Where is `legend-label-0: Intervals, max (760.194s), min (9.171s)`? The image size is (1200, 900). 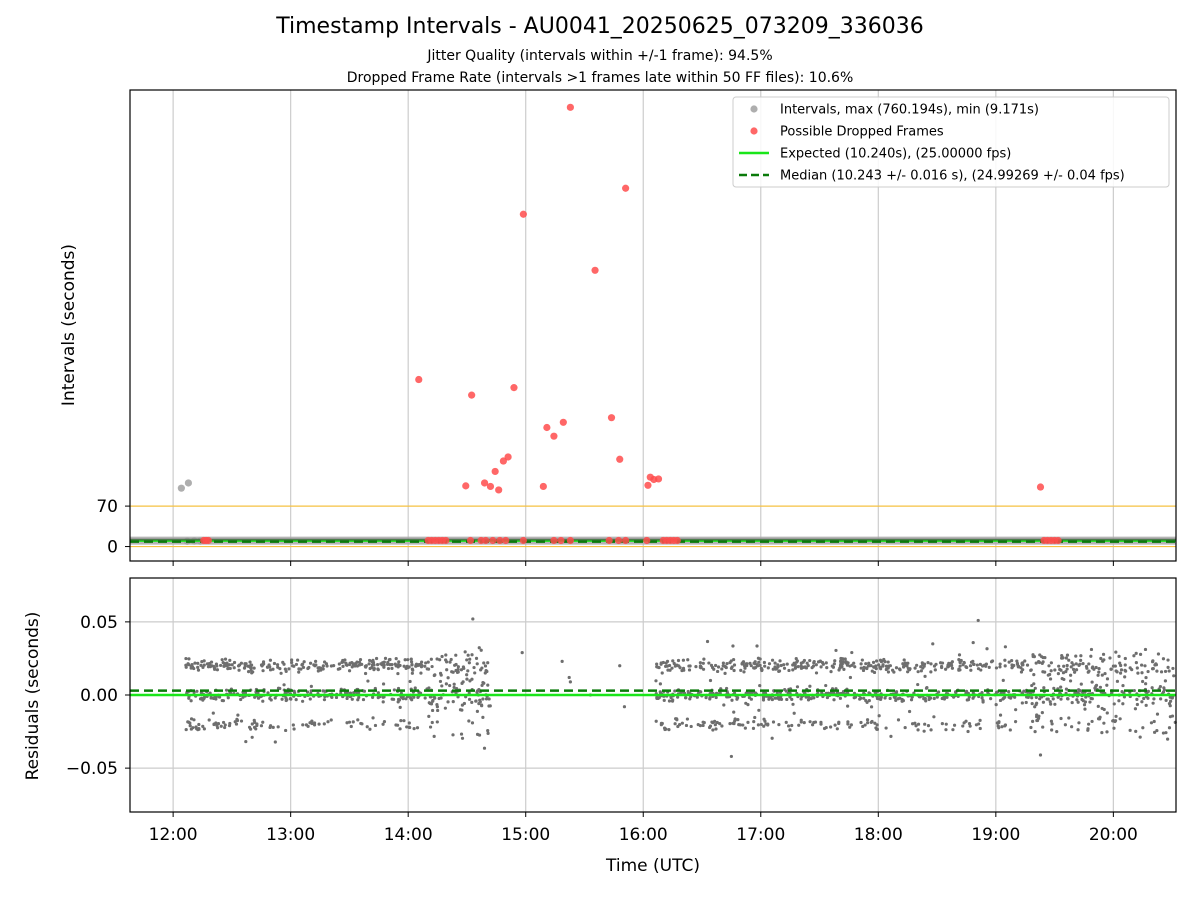
legend-label-0: Intervals, max (760.194s), min (9.171s) is located at coordinates (909, 110).